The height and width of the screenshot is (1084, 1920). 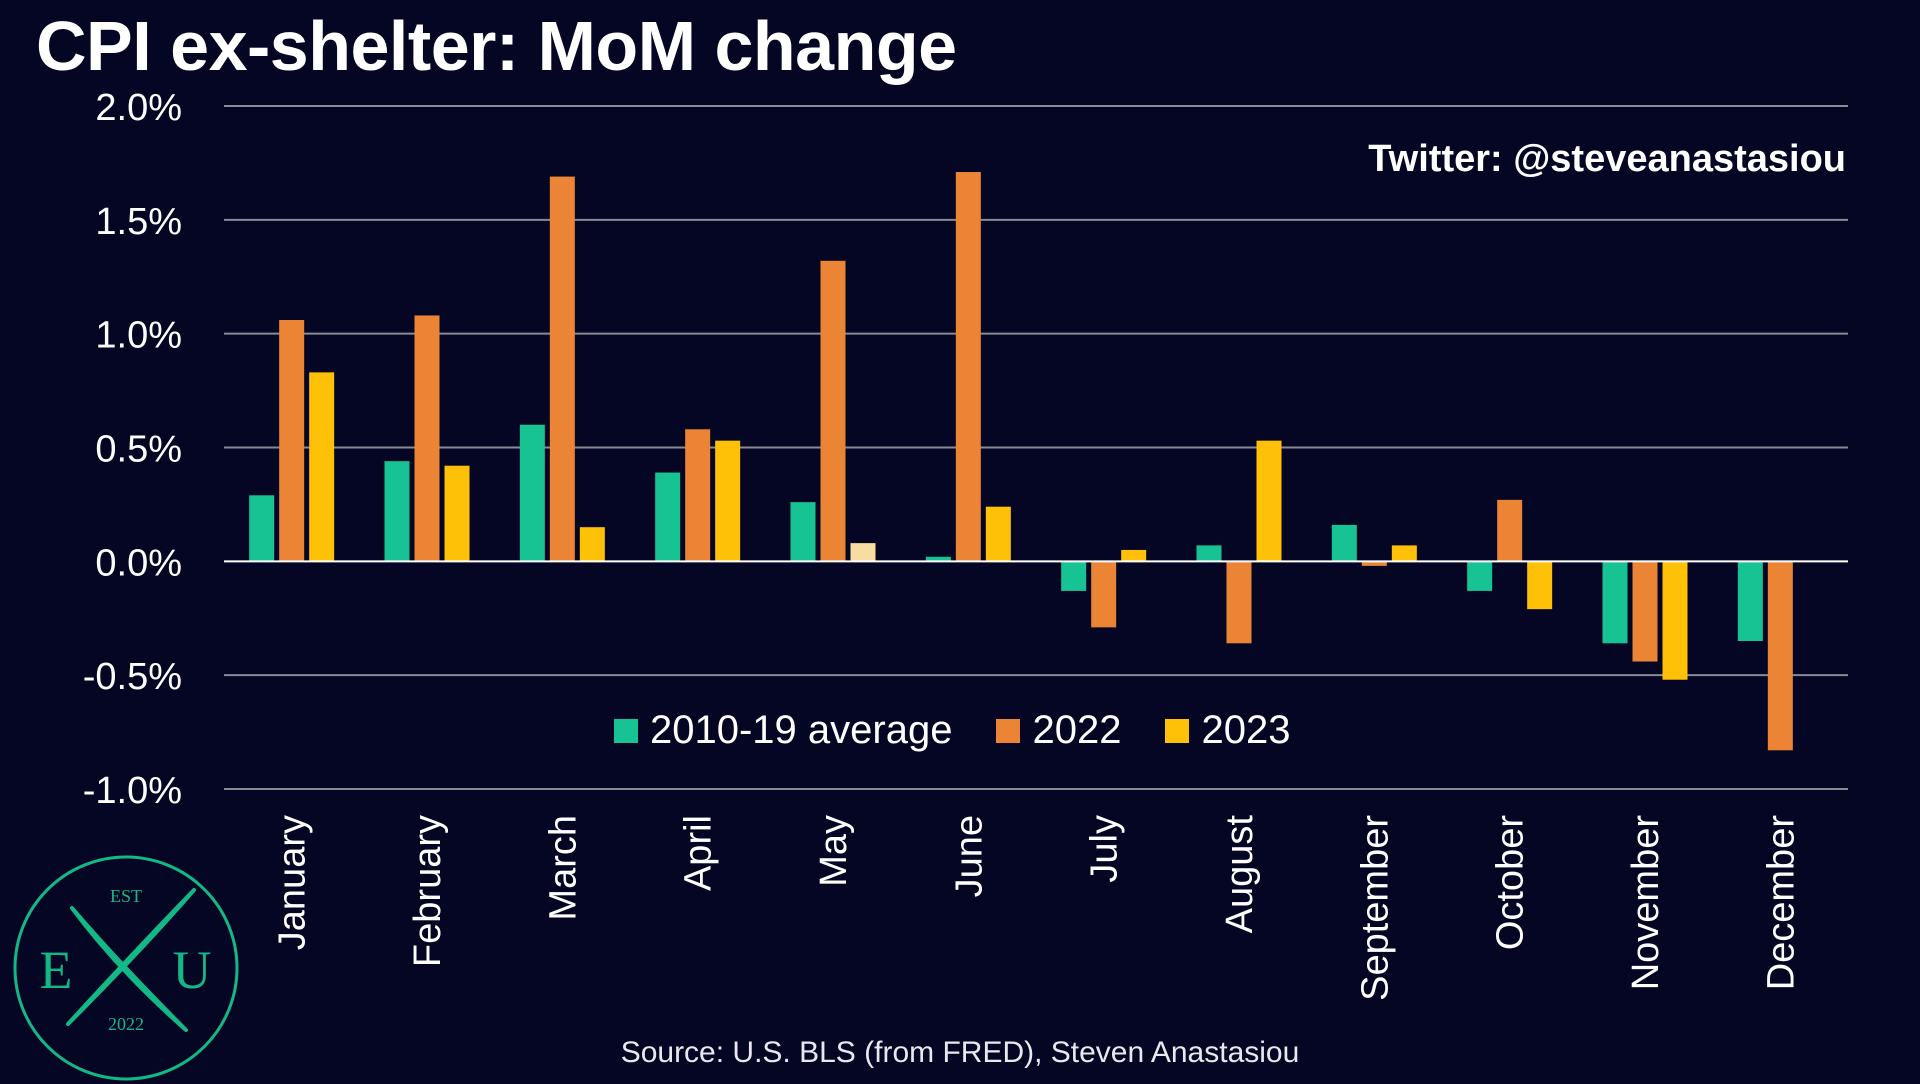 What do you see at coordinates (1781, 903) in the screenshot?
I see `x-tick-label-december: December` at bounding box center [1781, 903].